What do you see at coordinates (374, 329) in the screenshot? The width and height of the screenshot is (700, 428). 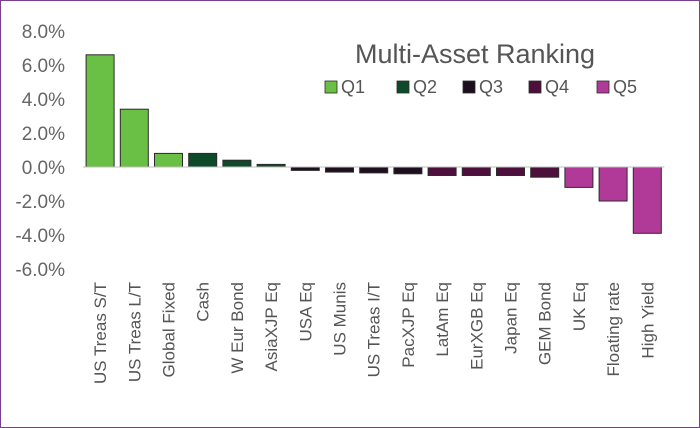 I see `x-tick-label-us-treas-i-t: US Treas I/T` at bounding box center [374, 329].